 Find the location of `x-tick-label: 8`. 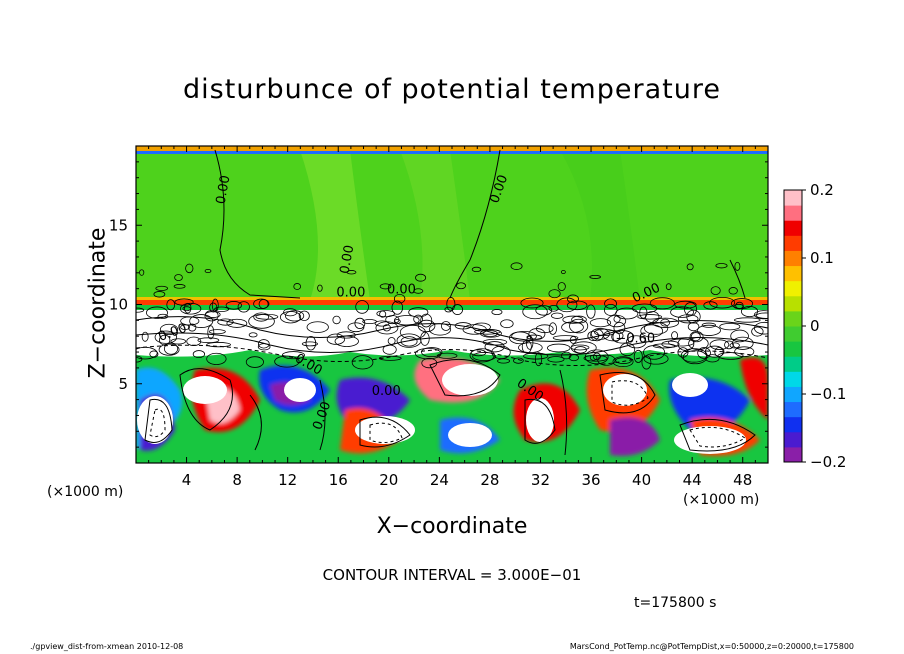

x-tick-label: 8 is located at coordinates (237, 480).